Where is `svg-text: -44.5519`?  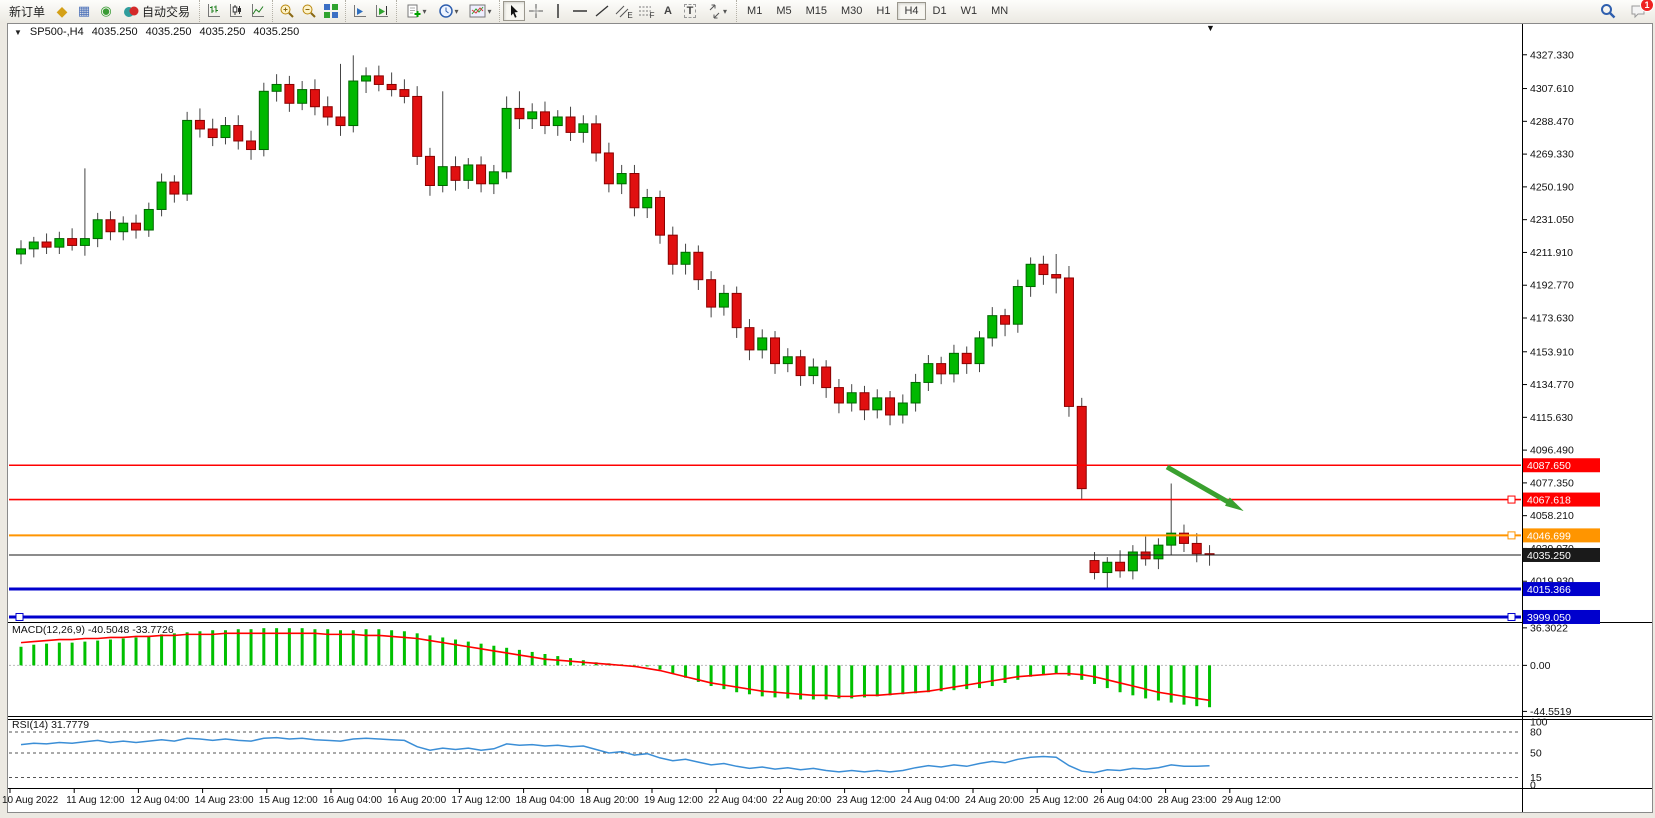 svg-text: -44.5519 is located at coordinates (1551, 712).